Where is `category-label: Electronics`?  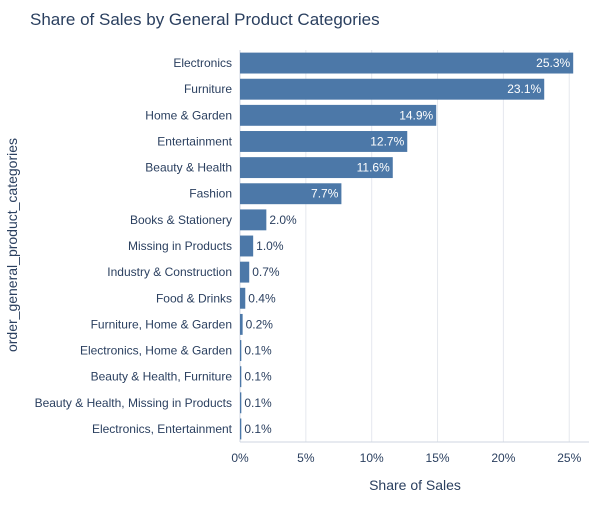
category-label: Electronics is located at coordinates (202, 63).